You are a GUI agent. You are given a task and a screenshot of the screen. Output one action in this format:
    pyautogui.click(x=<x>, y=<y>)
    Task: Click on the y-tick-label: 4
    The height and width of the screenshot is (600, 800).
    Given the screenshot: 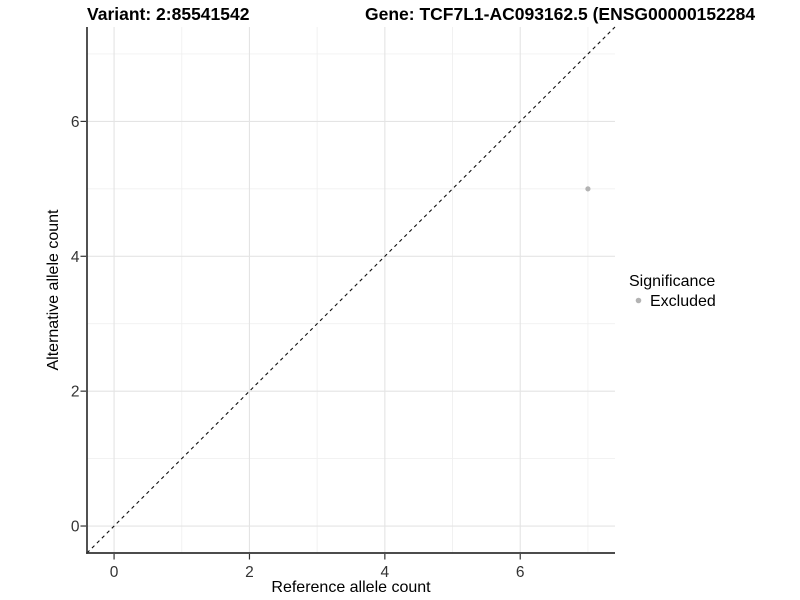 What is the action you would take?
    pyautogui.click(x=75, y=257)
    